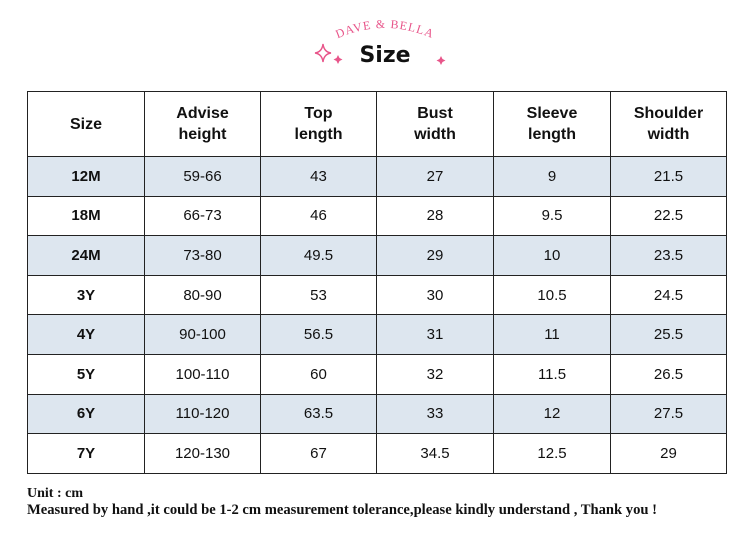 This screenshot has width=750, height=536. Describe the element at coordinates (86, 255) in the screenshot. I see `row-label: 24M` at that location.